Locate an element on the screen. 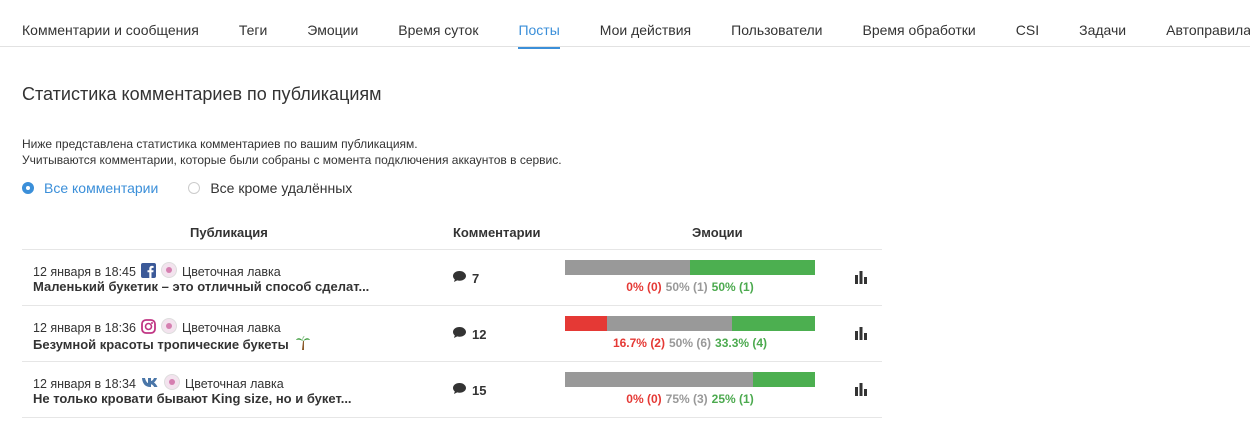 This screenshot has width=1250, height=435. post-date: 12 января в 18:45 is located at coordinates (84, 271).